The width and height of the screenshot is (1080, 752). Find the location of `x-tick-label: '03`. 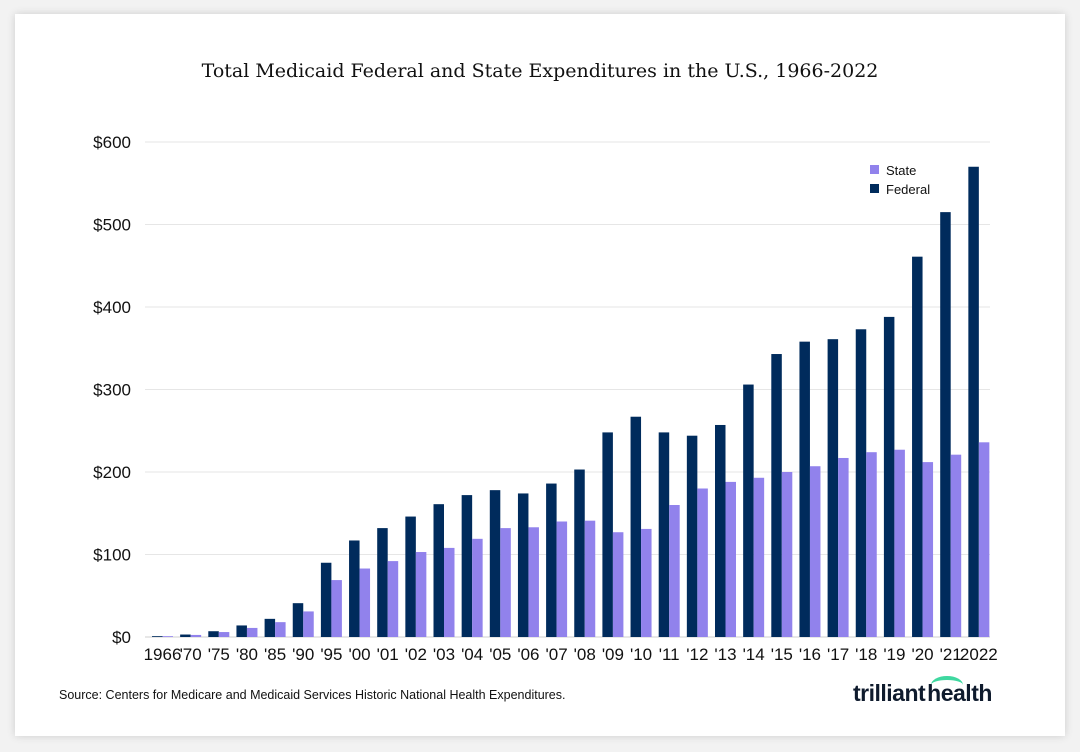

x-tick-label: '03 is located at coordinates (444, 654).